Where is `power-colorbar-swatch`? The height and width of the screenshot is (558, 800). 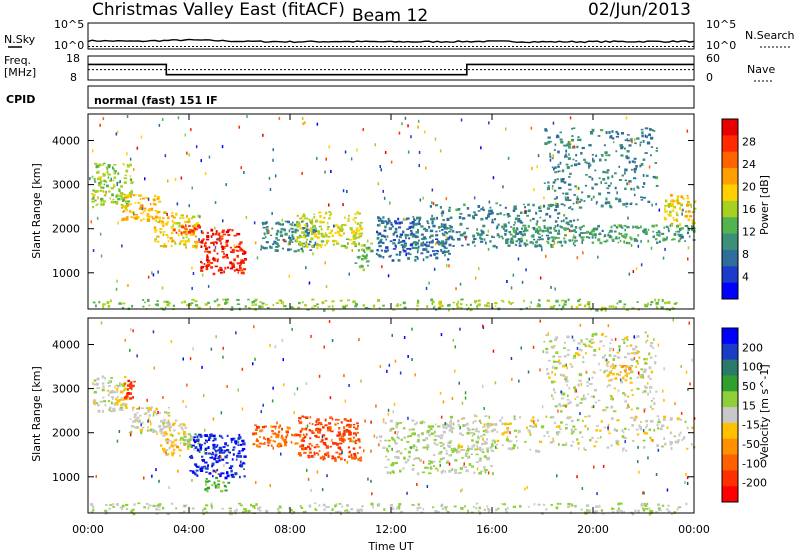 power-colorbar-swatch is located at coordinates (730, 291).